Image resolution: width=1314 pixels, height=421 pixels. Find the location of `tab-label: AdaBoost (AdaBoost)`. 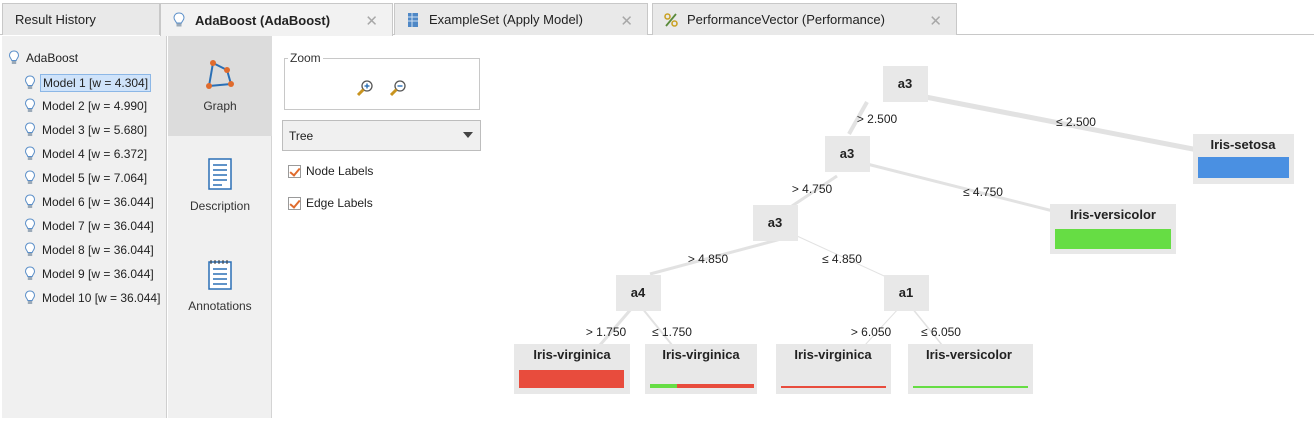

tab-label: AdaBoost (AdaBoost) is located at coordinates (263, 20).